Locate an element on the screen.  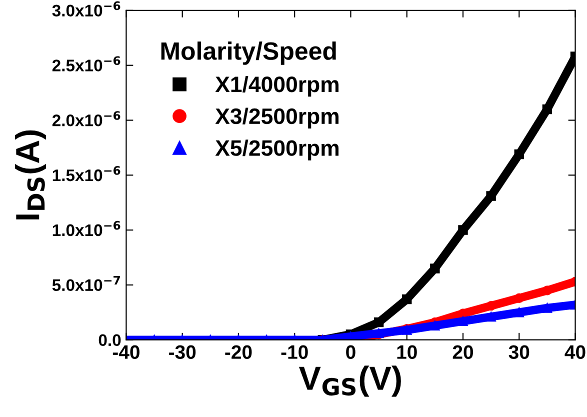
legend-label: X1/4000rpm is located at coordinates (276, 86).